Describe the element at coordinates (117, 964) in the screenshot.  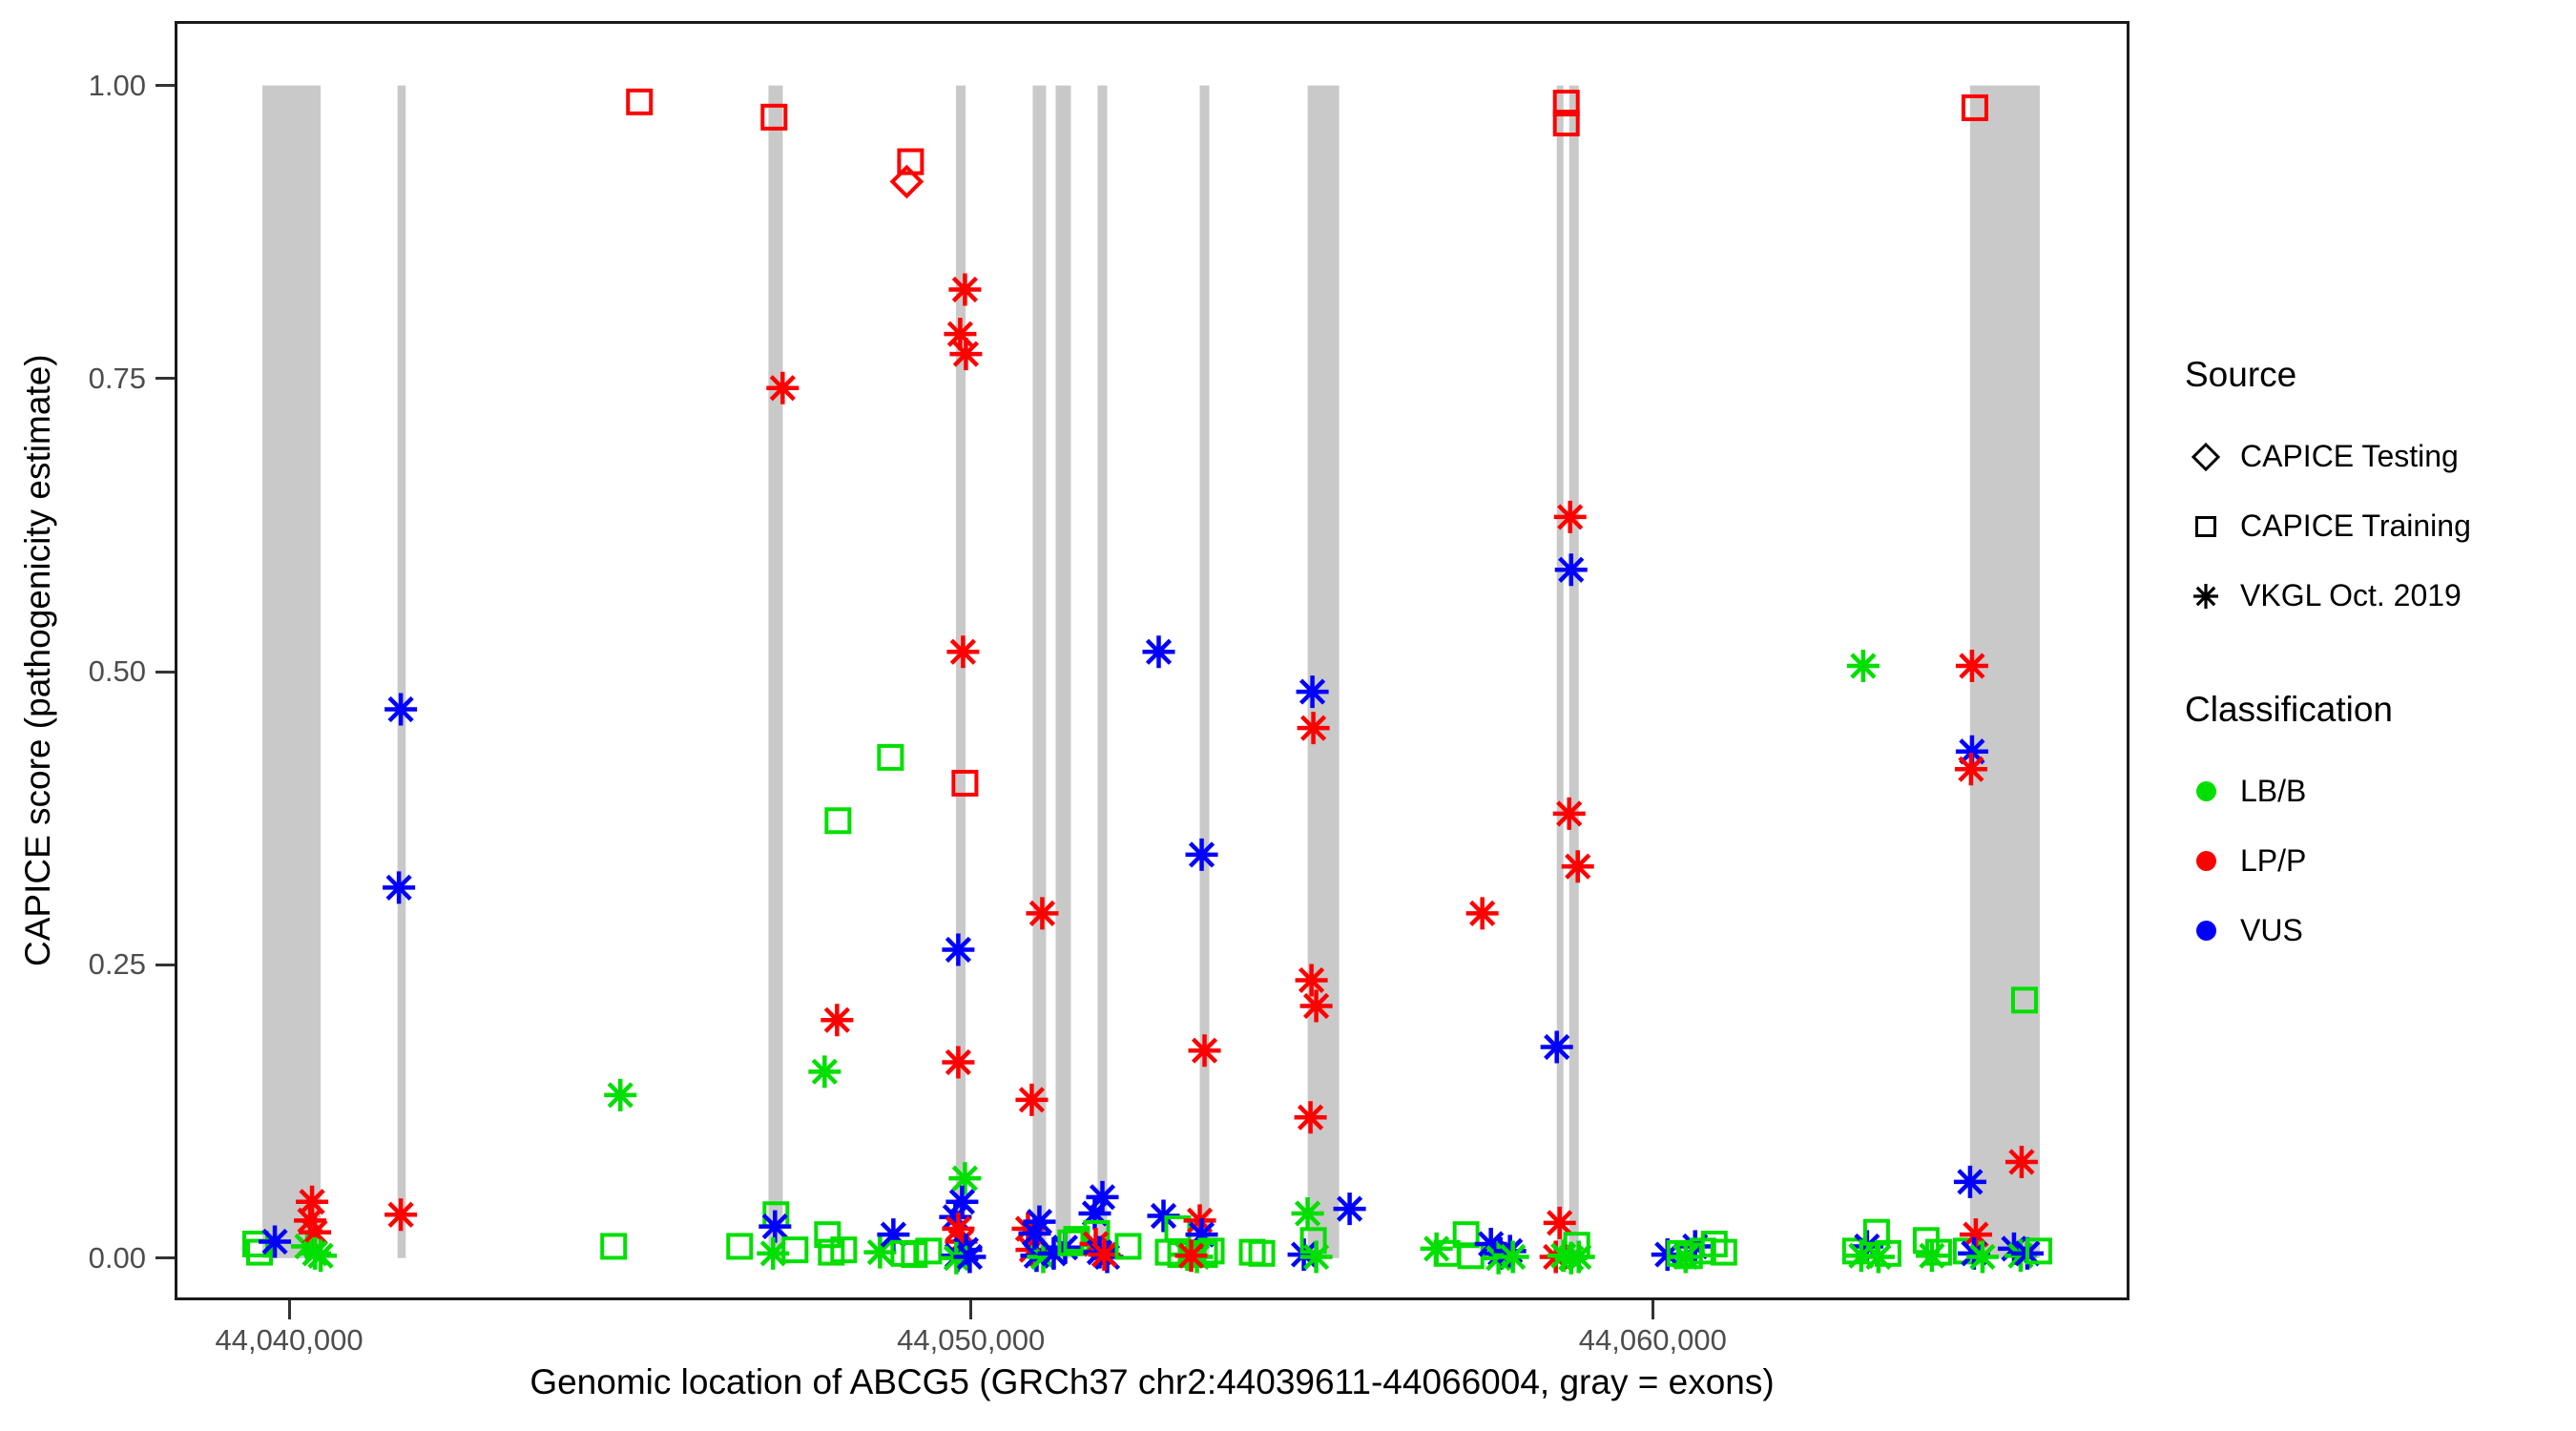
I see `y-tick-label: 0.25` at that location.